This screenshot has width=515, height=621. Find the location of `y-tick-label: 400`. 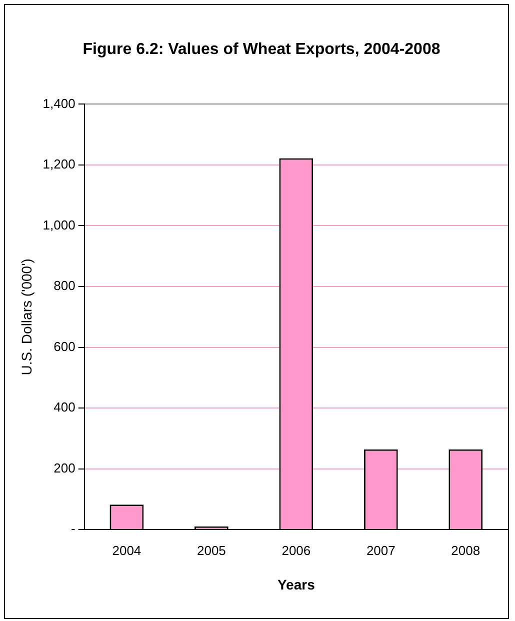

y-tick-label: 400 is located at coordinates (65, 407).